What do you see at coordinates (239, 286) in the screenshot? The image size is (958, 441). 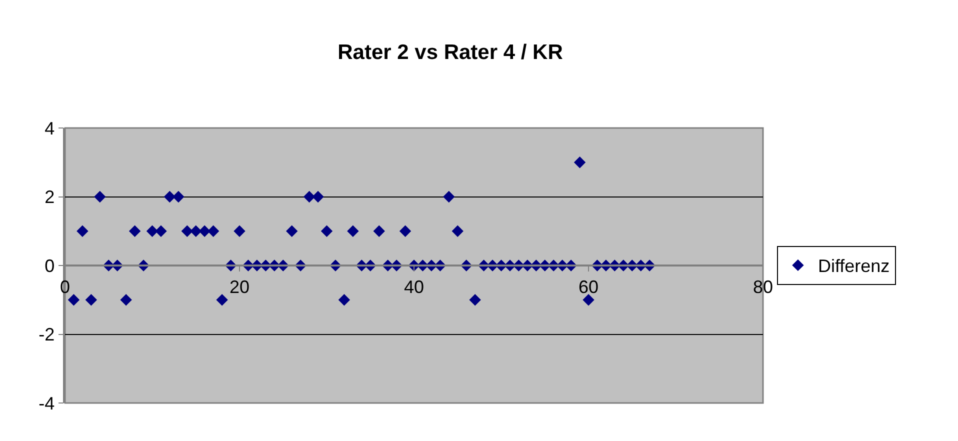 I see `x-tick-label: 20` at bounding box center [239, 286].